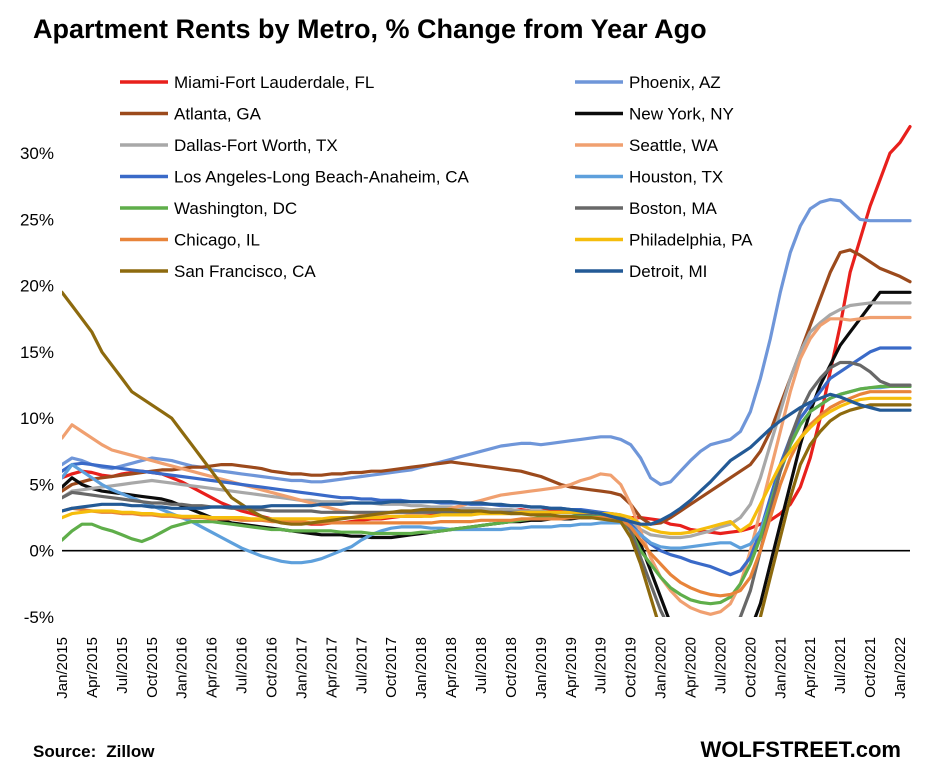 The height and width of the screenshot is (773, 933). What do you see at coordinates (235, 208) in the screenshot?
I see `legend-label: Washington, DC` at bounding box center [235, 208].